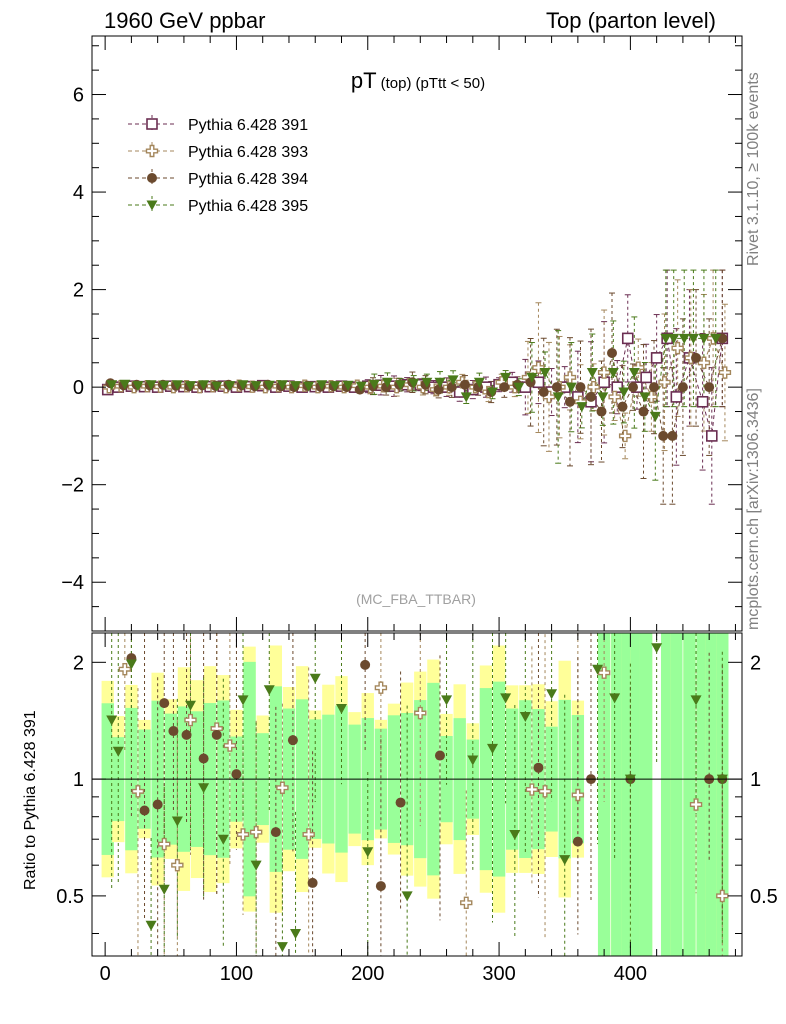  Describe the element at coordinates (105, 974) in the screenshot. I see `x-tick-label: 0` at that location.